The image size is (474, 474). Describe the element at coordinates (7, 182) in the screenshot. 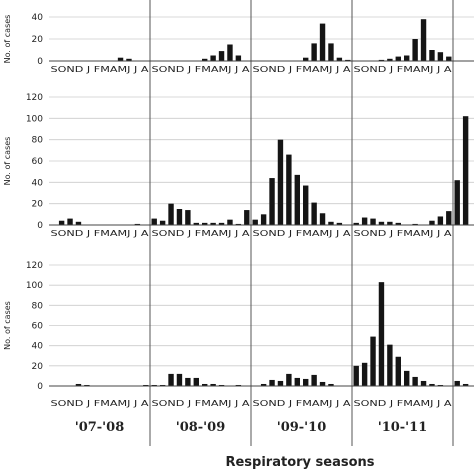

I see `y-axis-titles: No. of cases No. of cases No. of cases` at that location.